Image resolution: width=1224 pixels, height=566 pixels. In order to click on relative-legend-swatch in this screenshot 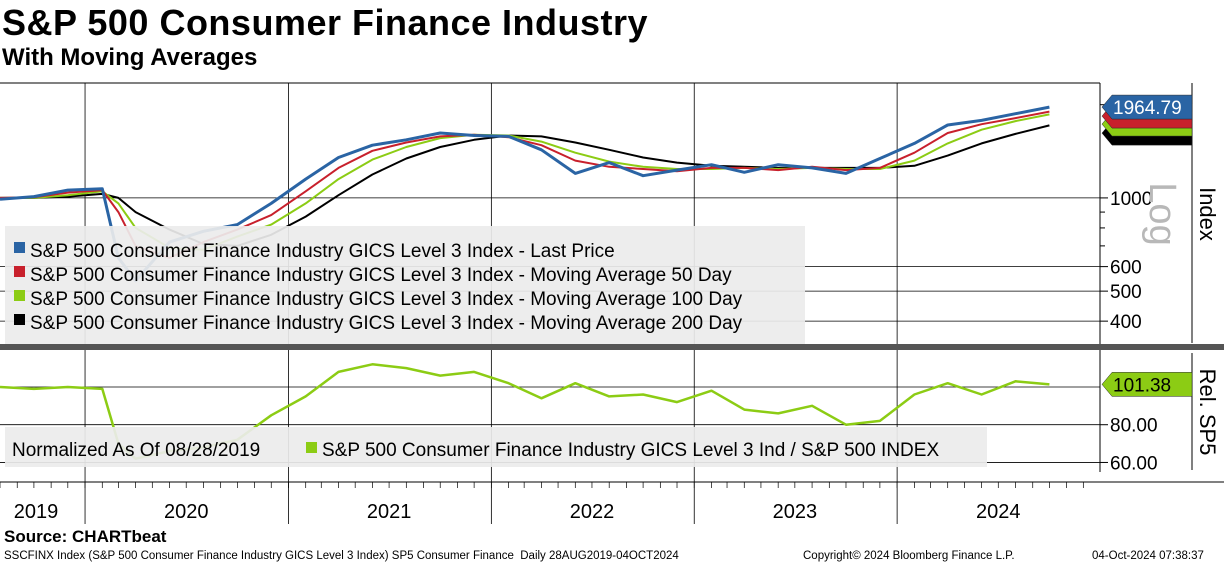, I will do `click(311, 447)`.